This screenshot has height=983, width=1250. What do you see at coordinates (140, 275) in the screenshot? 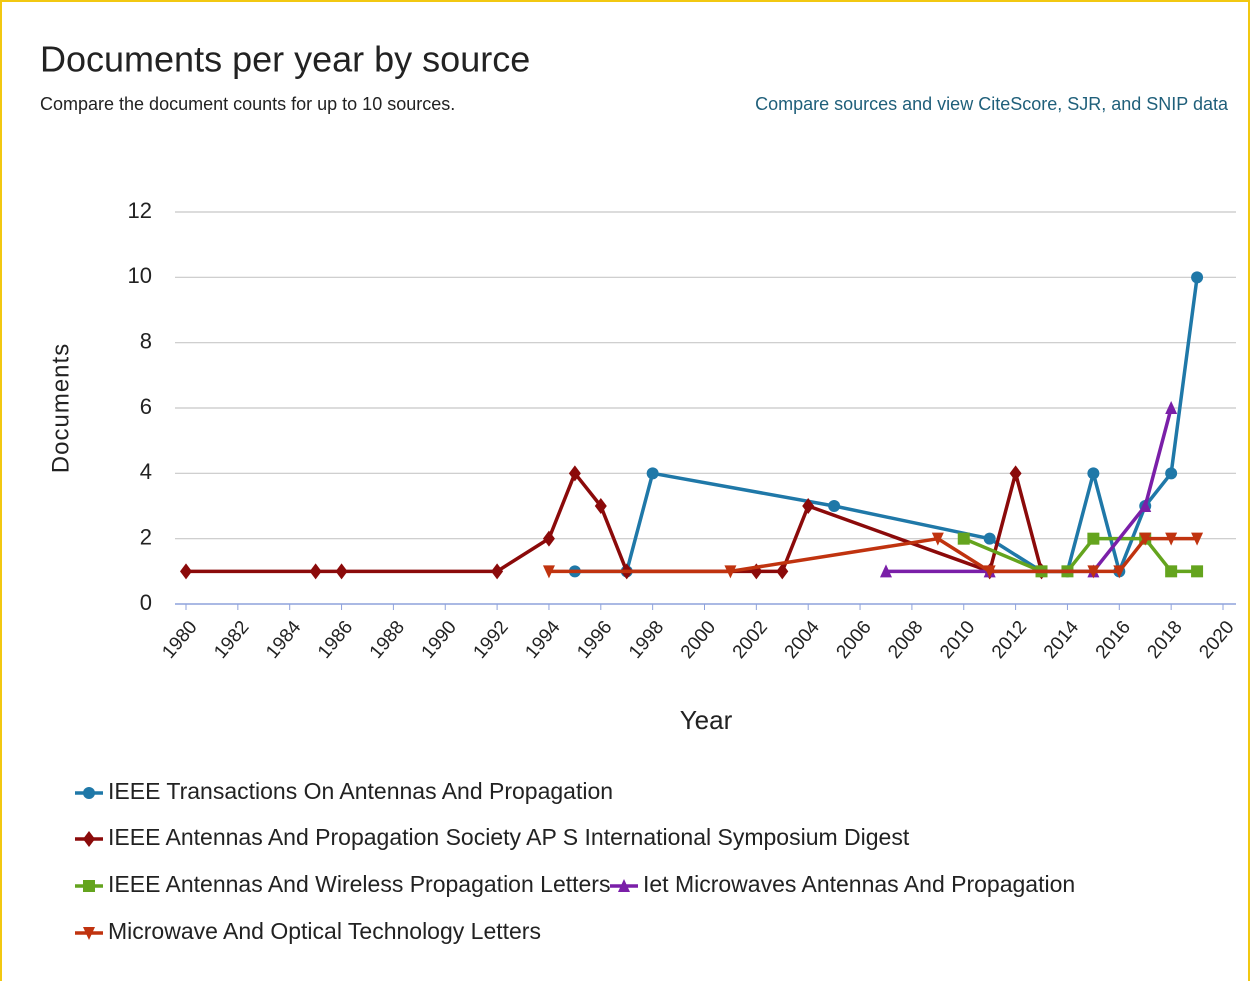
I see `y-tick-label: 10` at bounding box center [140, 275].